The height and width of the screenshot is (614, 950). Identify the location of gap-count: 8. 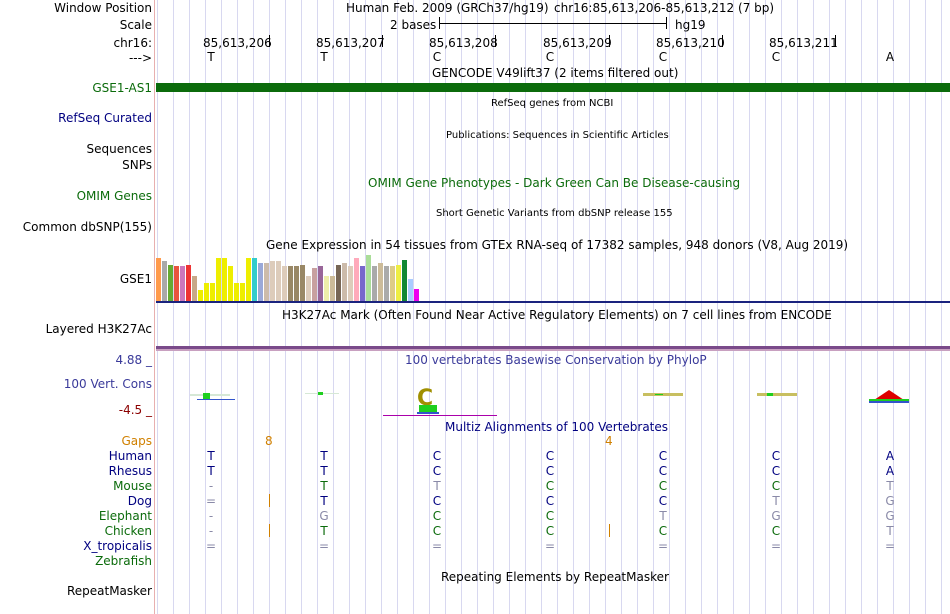
(269, 441).